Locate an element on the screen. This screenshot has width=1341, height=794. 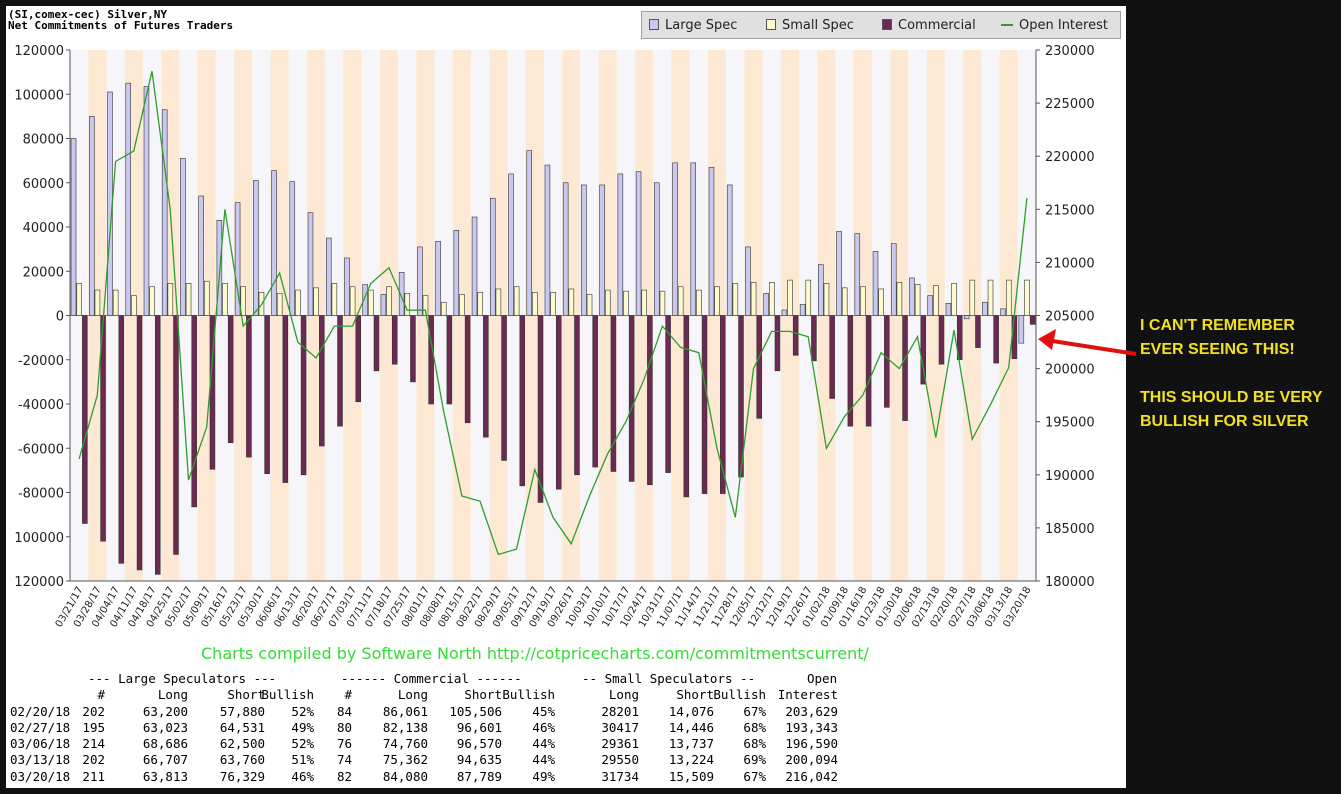
table-cell: 76 is located at coordinates (344, 744).